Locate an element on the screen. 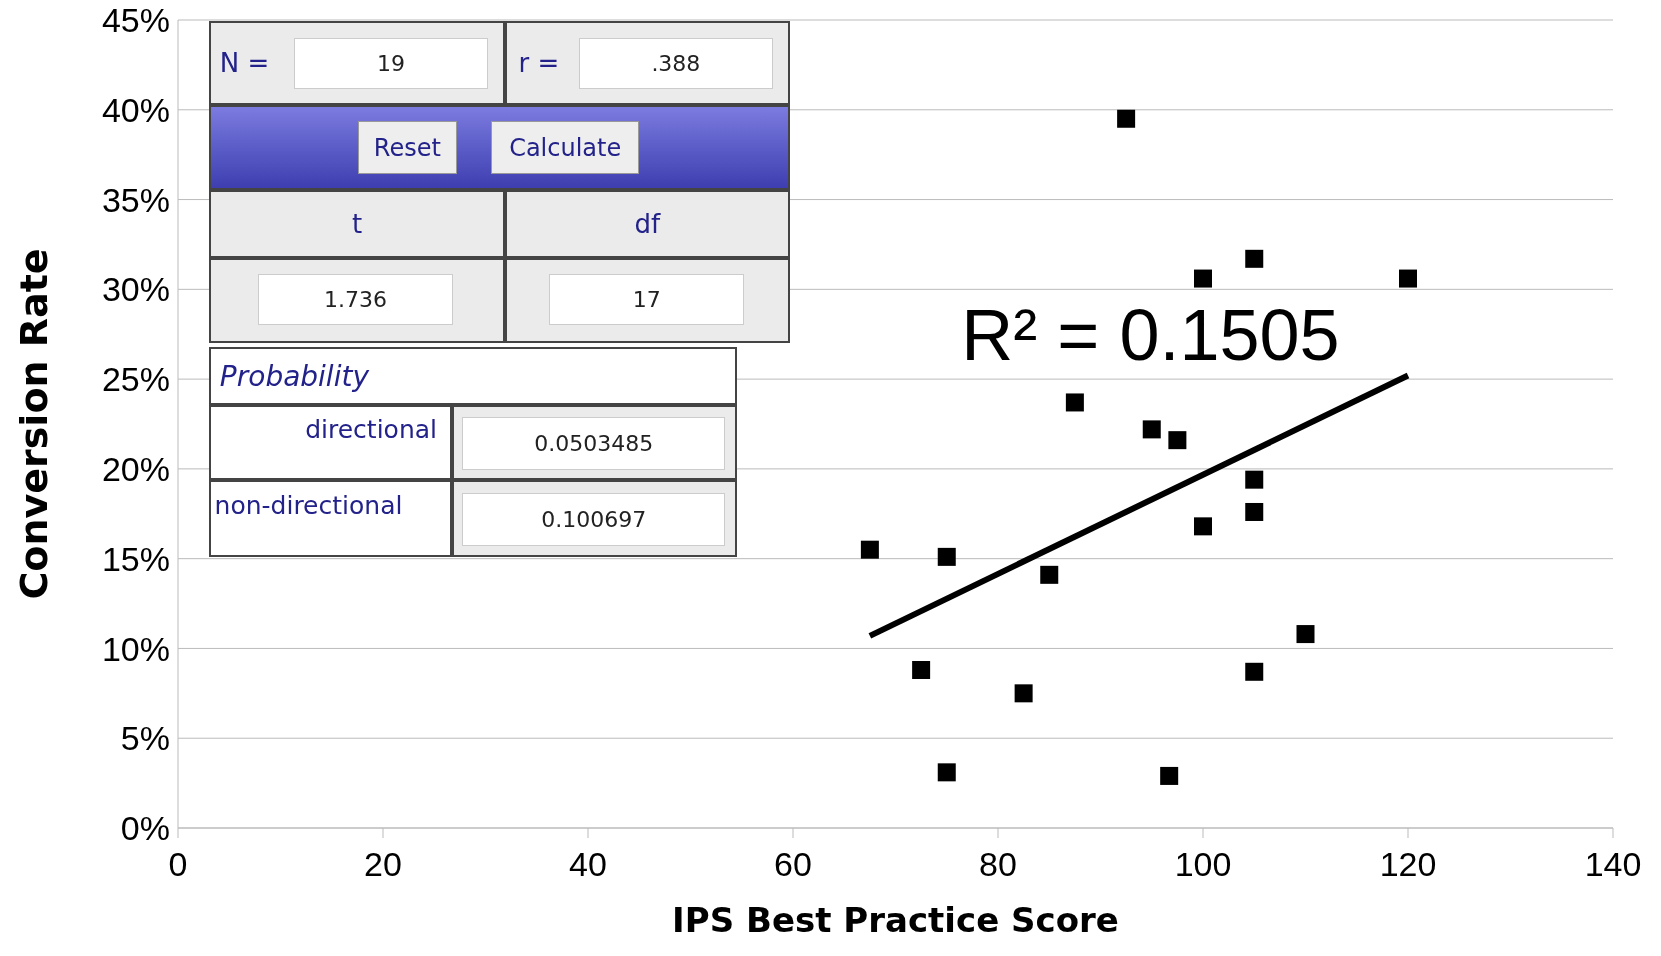  x-tick-label: 40 is located at coordinates (588, 864).